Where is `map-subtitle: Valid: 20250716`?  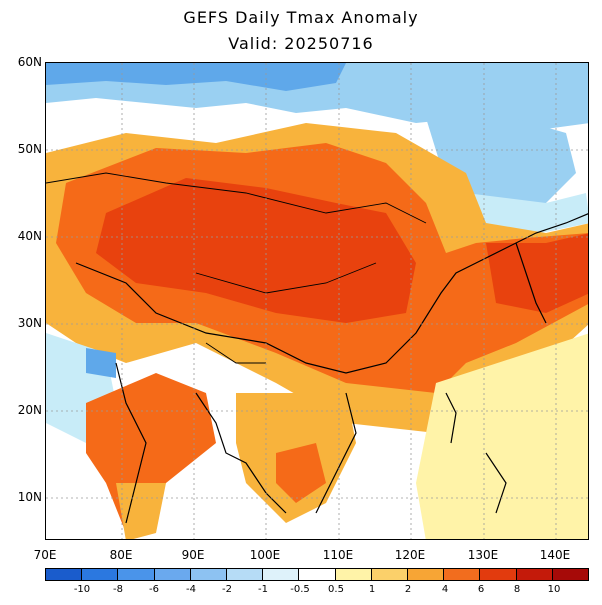 map-subtitle: Valid: 20250716 is located at coordinates (301, 43).